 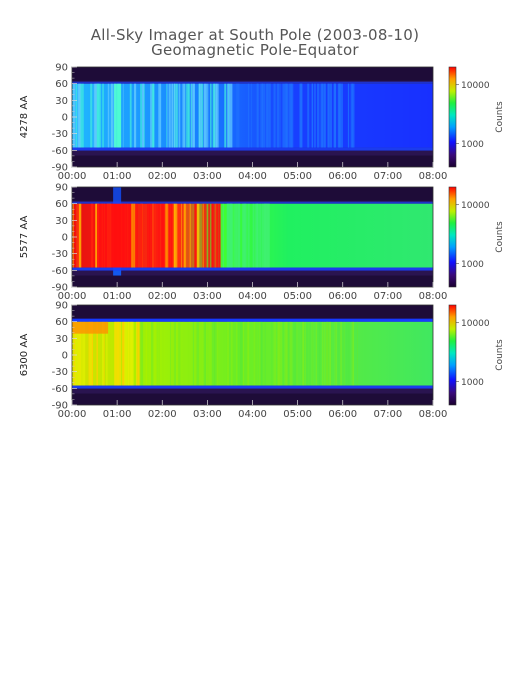 I want to click on y-tick-label: -30, so click(x=60, y=372).